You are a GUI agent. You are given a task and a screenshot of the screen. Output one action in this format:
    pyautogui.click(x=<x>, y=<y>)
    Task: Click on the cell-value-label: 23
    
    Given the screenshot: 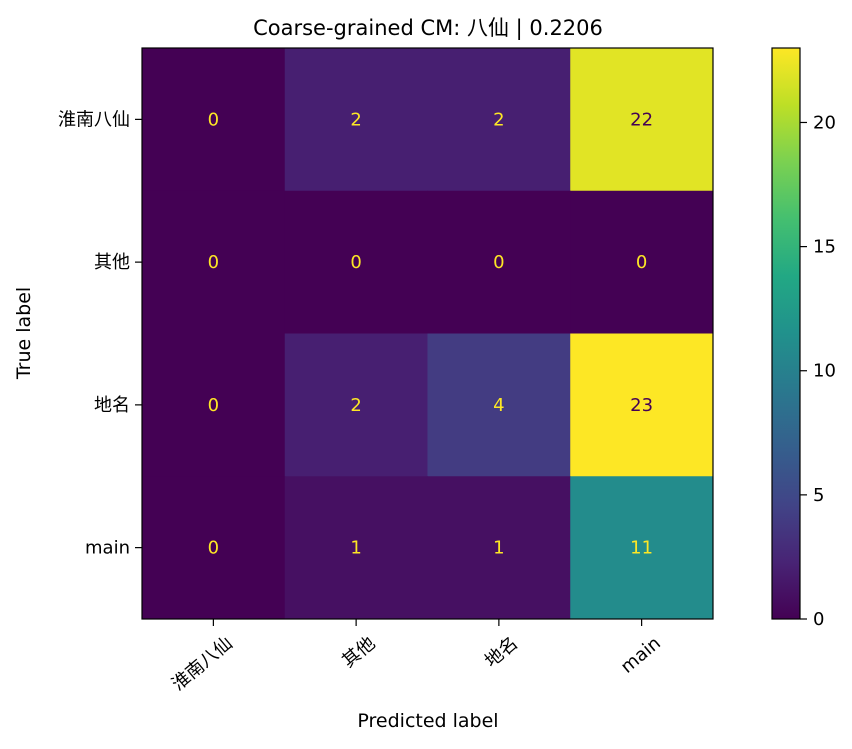 What is the action you would take?
    pyautogui.click(x=641, y=405)
    